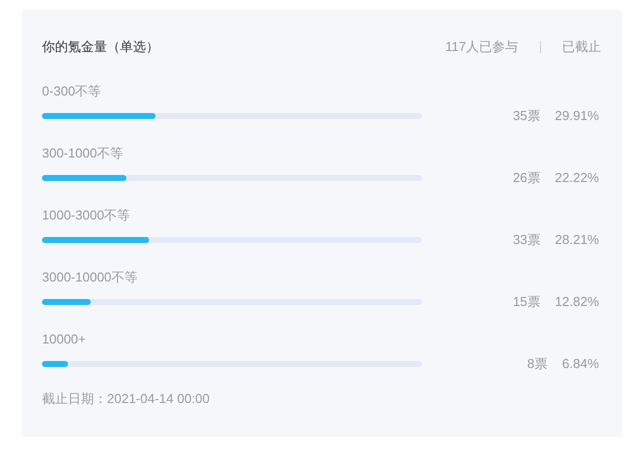  I want to click on y-tick-label: 10000+, so click(64, 339).